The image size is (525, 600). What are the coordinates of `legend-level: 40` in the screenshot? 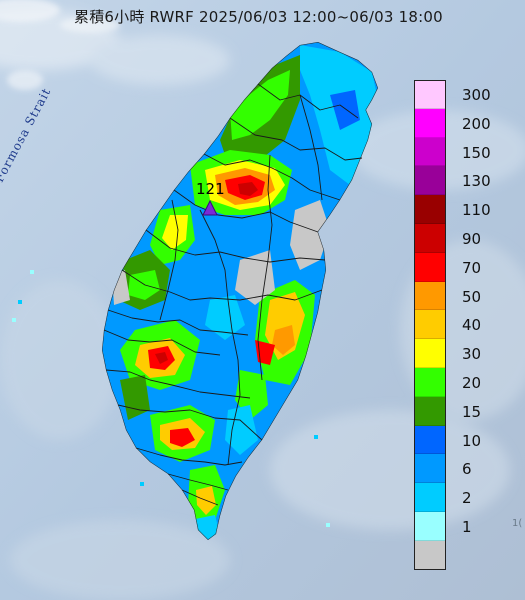 It's located at (469, 325).